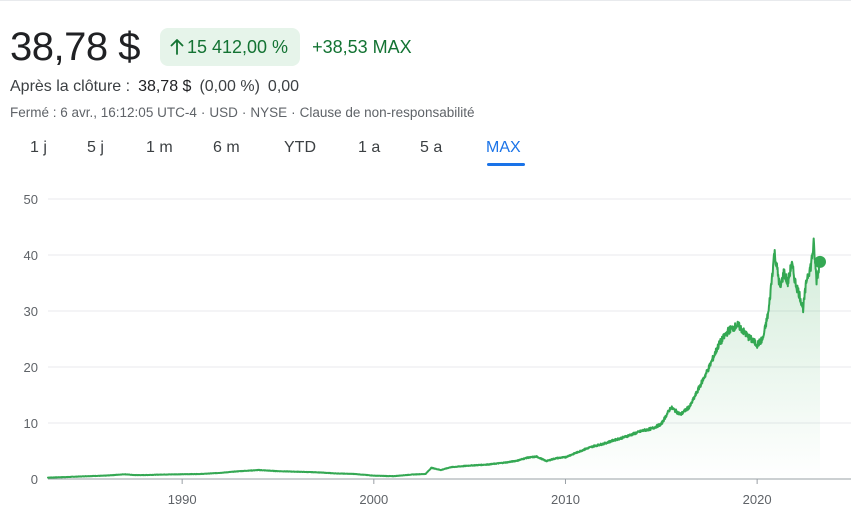 The height and width of the screenshot is (525, 851). What do you see at coordinates (425, 0) in the screenshot?
I see `top-divider` at bounding box center [425, 0].